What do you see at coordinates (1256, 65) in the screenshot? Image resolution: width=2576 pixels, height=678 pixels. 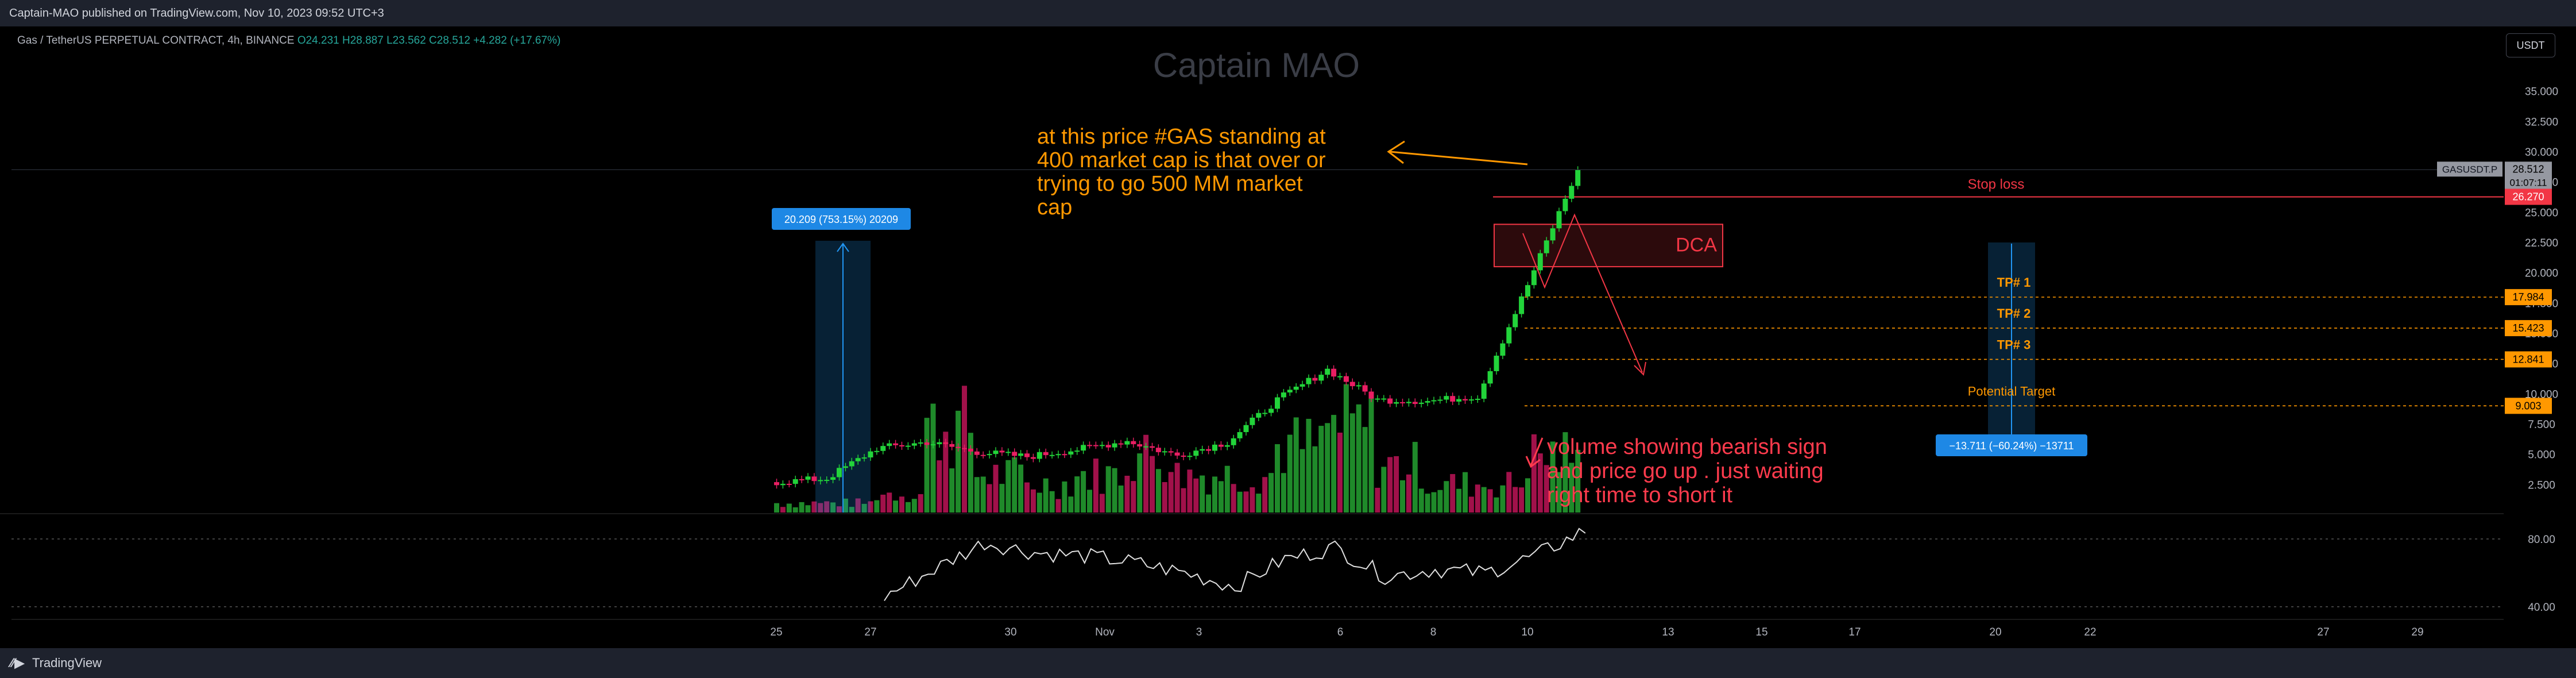 I see `watermark-text: Captain MAO` at bounding box center [1256, 65].